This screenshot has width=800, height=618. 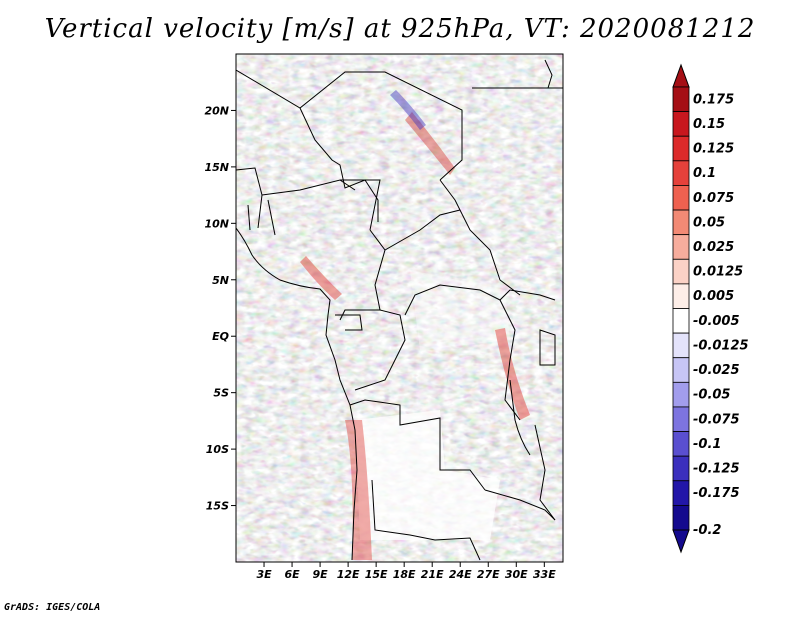 I want to click on colorbar-label: 0.075, so click(x=713, y=198).